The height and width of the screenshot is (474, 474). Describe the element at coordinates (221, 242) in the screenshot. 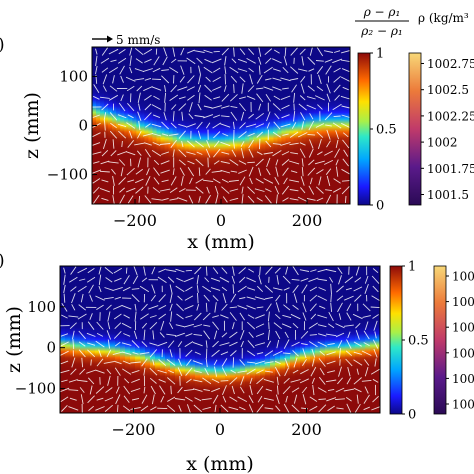

I see `x-axis-label: x (mm)` at that location.